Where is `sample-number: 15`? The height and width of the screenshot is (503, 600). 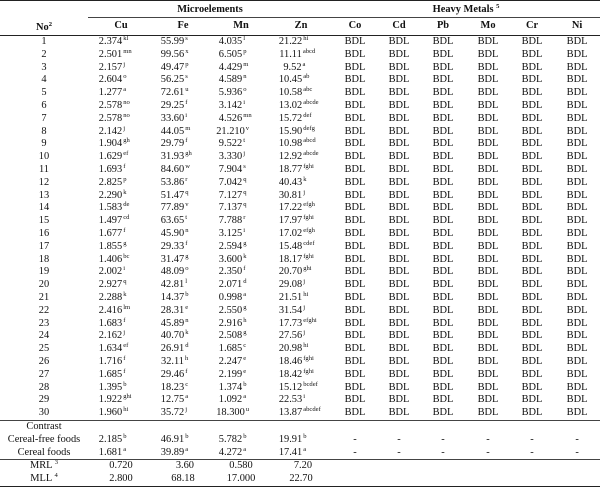 sample-number: 15 is located at coordinates (44, 221).